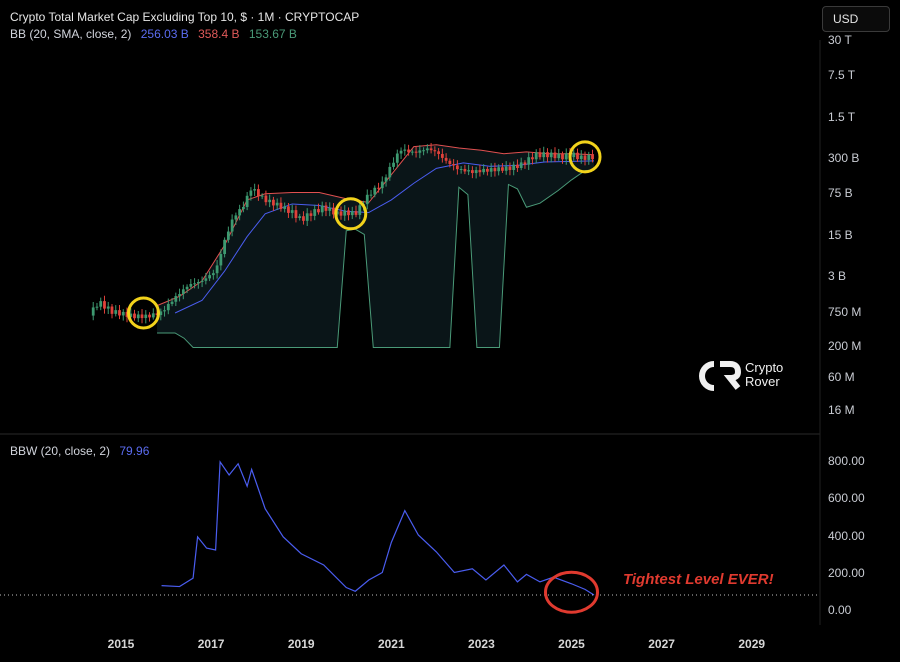 This screenshot has height=662, width=900. What do you see at coordinates (764, 367) in the screenshot?
I see `logo-line-1: Crypto` at bounding box center [764, 367].